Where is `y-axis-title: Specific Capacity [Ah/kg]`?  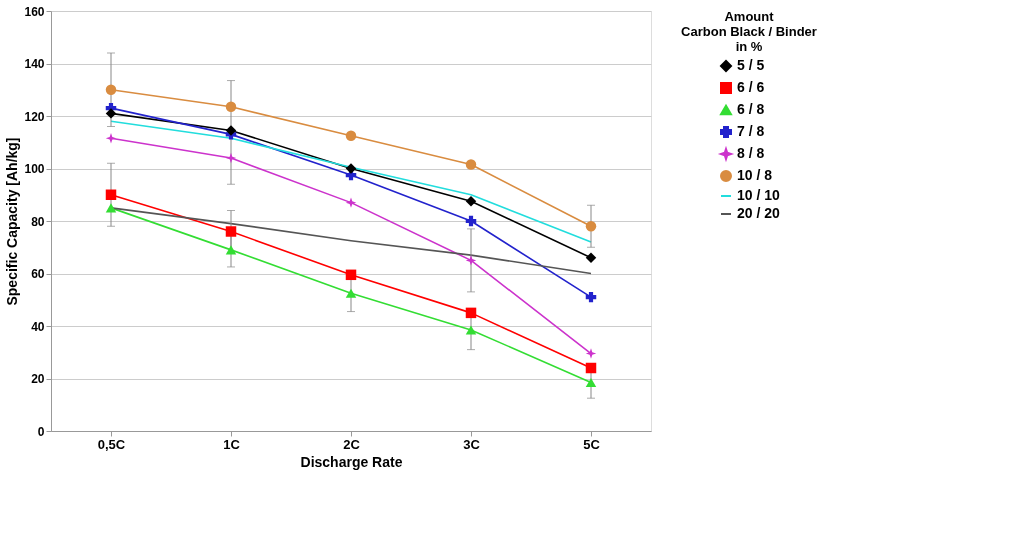
y-axis-title: Specific Capacity [Ah/kg] is located at coordinates (12, 221).